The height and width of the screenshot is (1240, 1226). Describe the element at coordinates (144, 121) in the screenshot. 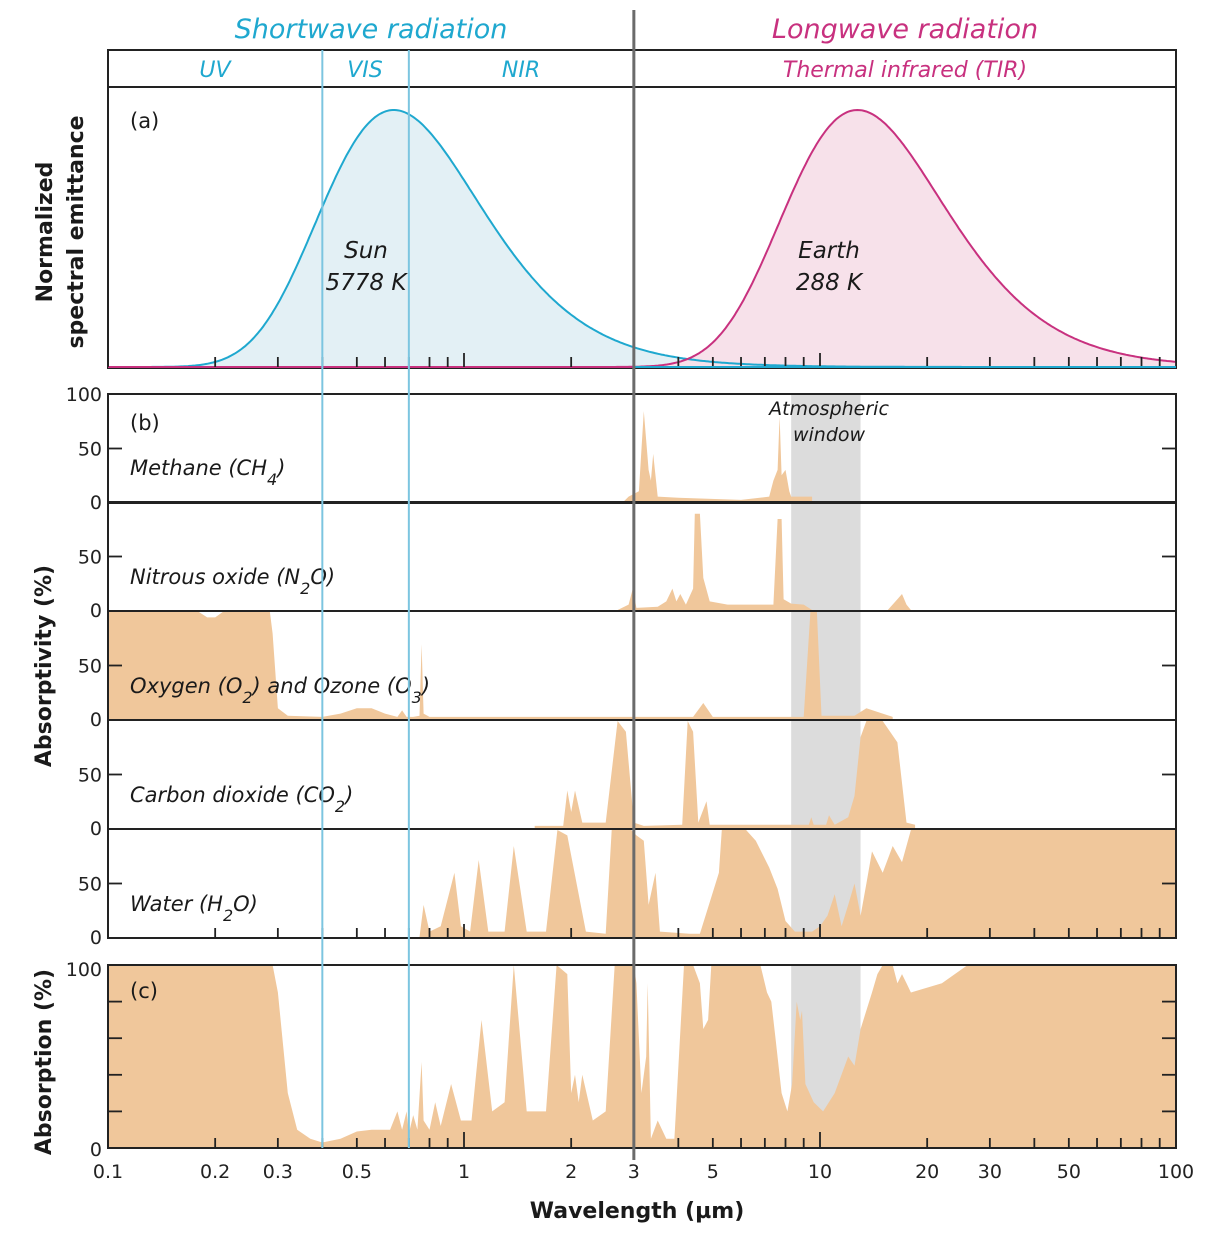

I see `panel-a-tag: (a)` at that location.